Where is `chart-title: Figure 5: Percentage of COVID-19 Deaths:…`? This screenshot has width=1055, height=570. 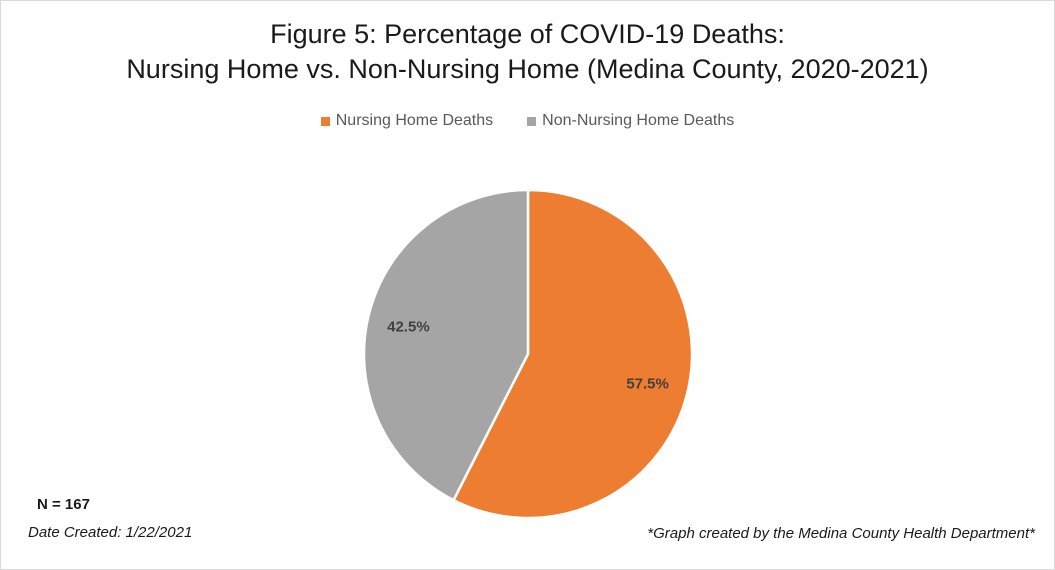
chart-title: Figure 5: Percentage of COVID-19 Deaths:… is located at coordinates (527, 52).